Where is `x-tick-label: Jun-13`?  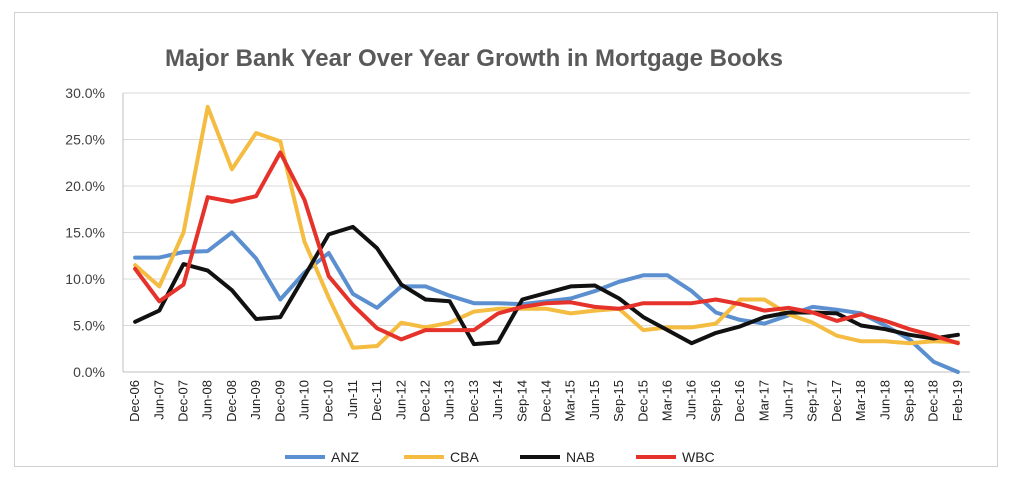
x-tick-label: Jun-13 is located at coordinates (449, 400).